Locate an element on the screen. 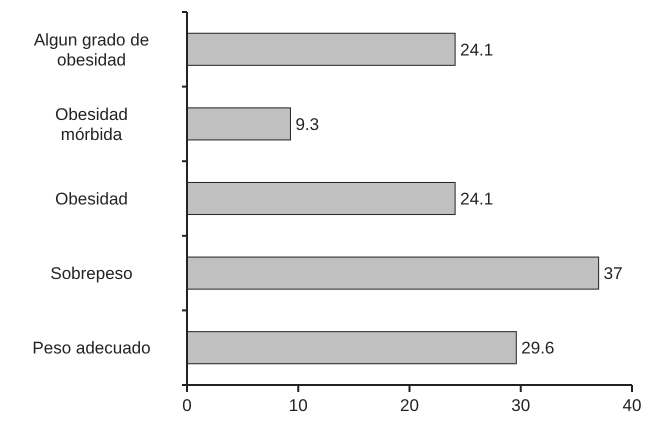 This screenshot has height=447, width=647. y-tick-label: Obesidad is located at coordinates (91, 198).